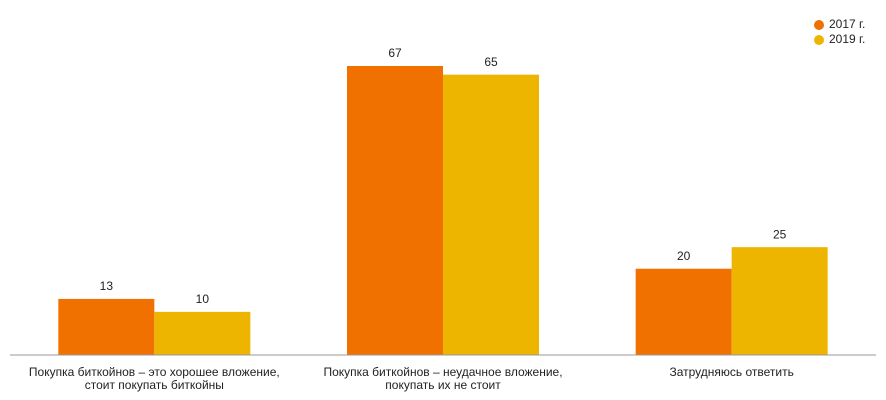 The width and height of the screenshot is (886, 400). What do you see at coordinates (847, 24) in the screenshot?
I see `legend-label: 2017 г.` at bounding box center [847, 24].